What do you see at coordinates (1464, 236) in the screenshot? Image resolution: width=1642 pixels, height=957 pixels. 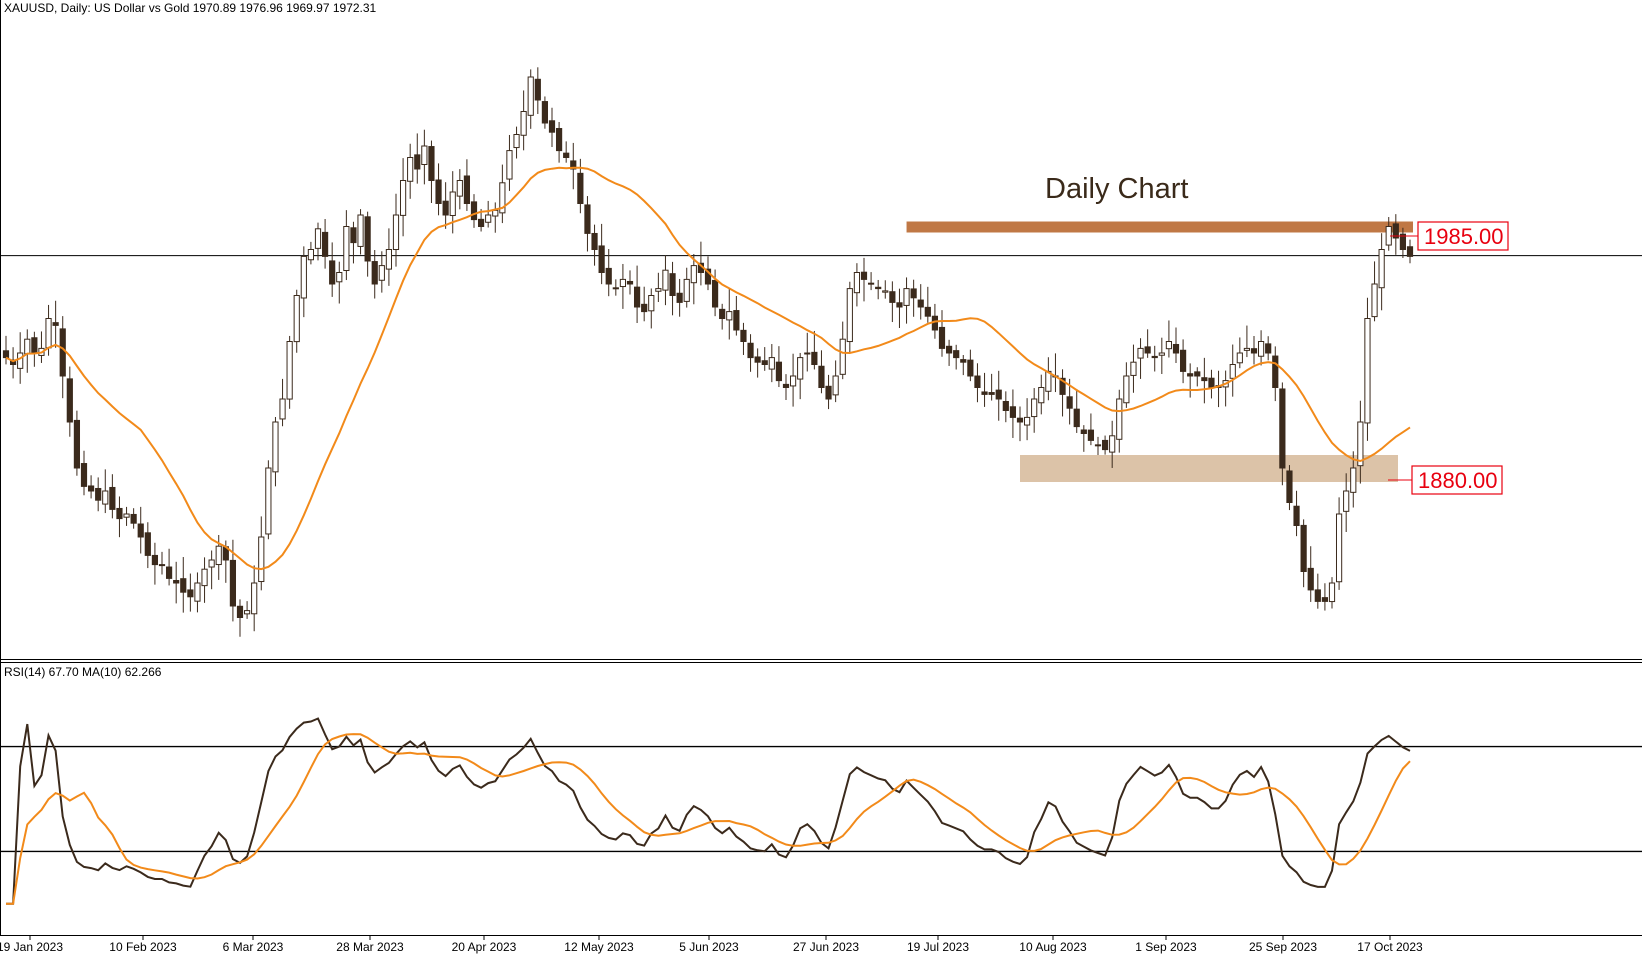 I see `resistance-label: 1985.00` at bounding box center [1464, 236].